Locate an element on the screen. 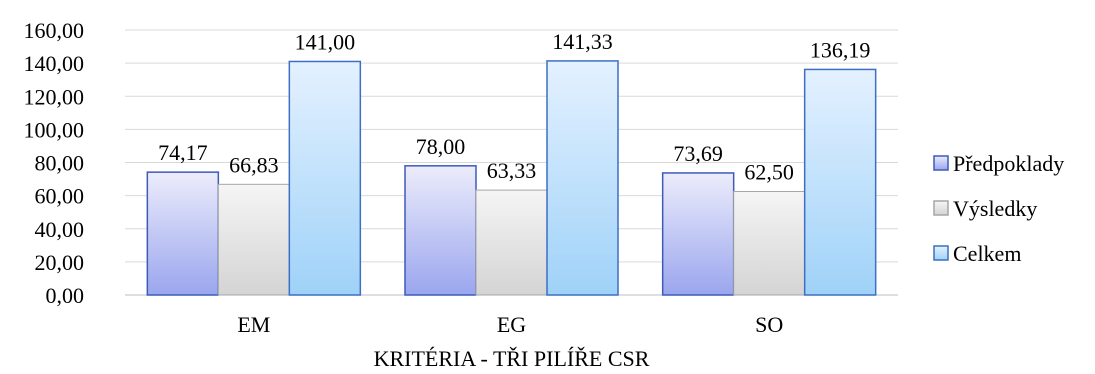 This screenshot has height=374, width=1095. y-tick-label: 100,00 is located at coordinates (54, 129).